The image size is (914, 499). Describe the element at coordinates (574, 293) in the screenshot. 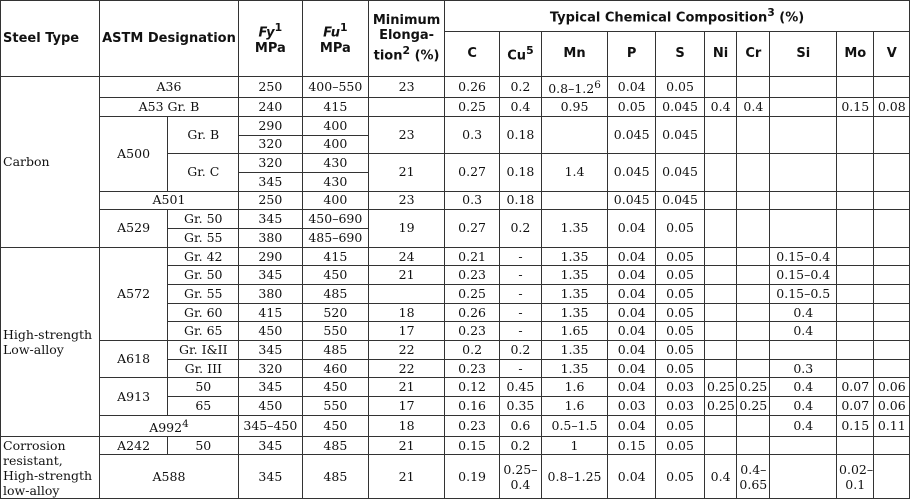

I see `mn-cell-value: 1.35` at that location.